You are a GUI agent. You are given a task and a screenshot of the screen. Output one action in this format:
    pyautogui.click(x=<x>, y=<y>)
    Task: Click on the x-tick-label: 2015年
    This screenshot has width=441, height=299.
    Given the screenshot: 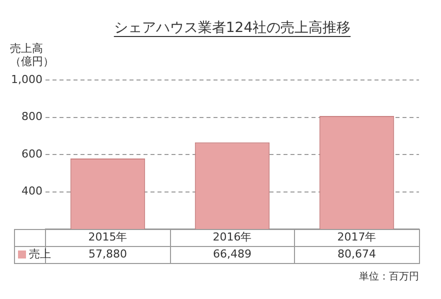 What is the action you would take?
    pyautogui.click(x=108, y=237)
    